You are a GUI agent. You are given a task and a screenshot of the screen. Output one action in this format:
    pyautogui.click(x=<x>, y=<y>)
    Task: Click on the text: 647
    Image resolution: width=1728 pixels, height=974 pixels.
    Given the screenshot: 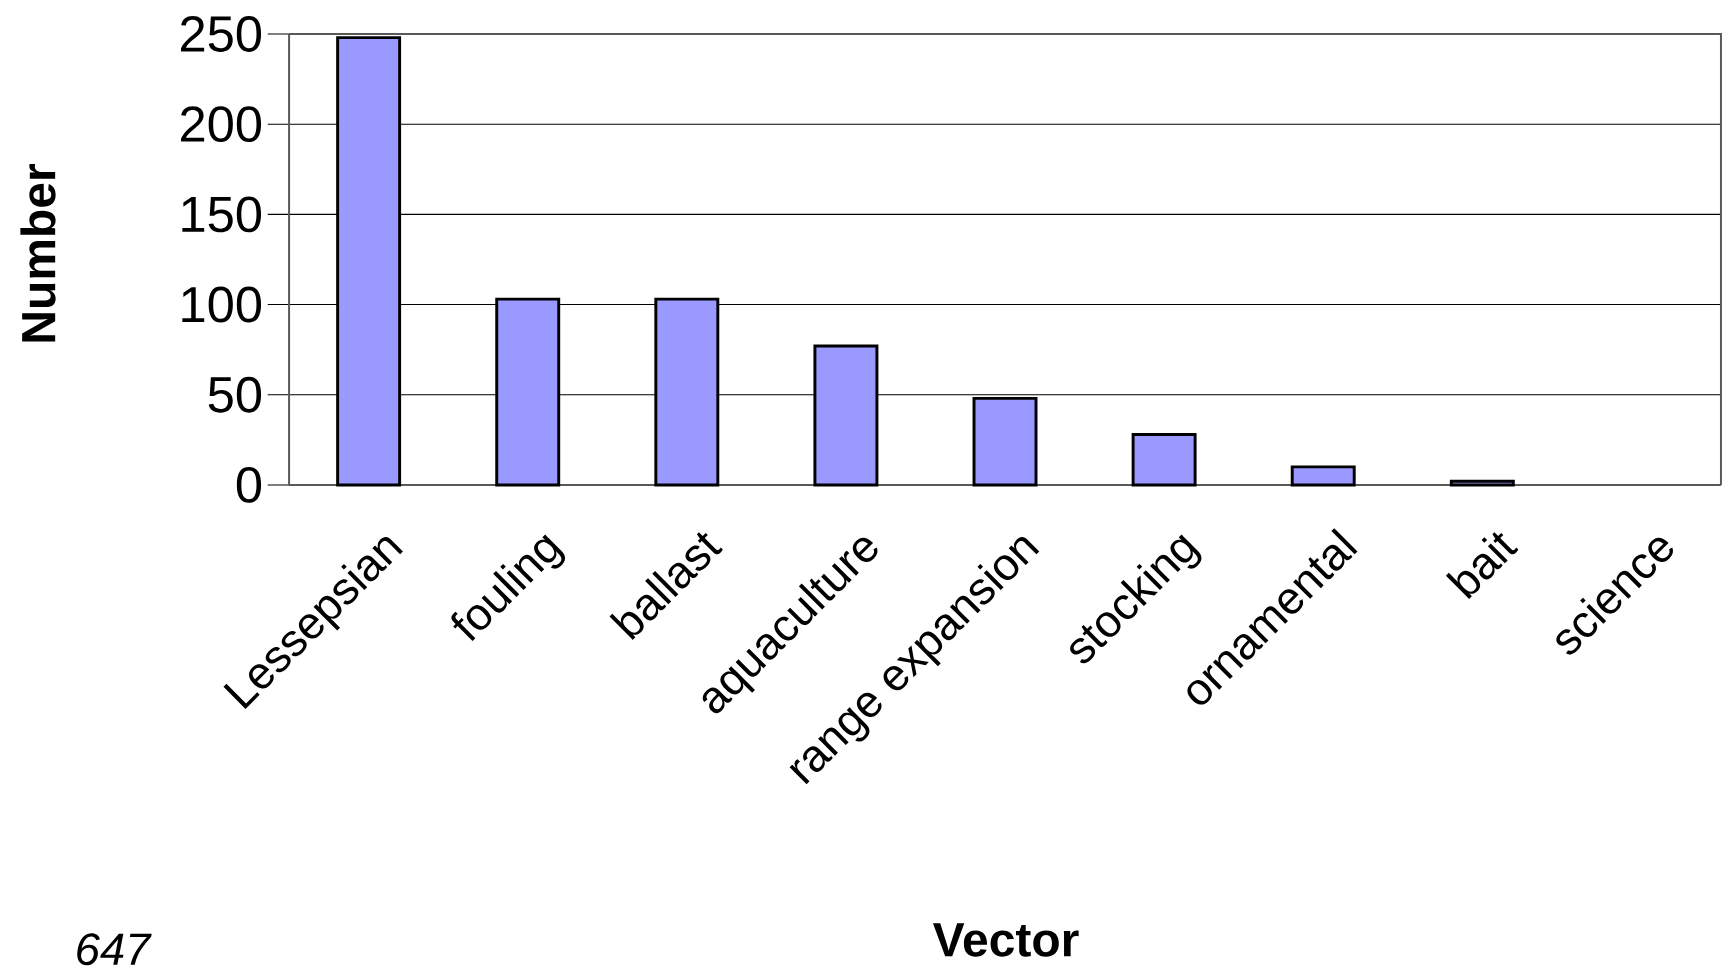 What is the action you would take?
    pyautogui.click(x=114, y=949)
    